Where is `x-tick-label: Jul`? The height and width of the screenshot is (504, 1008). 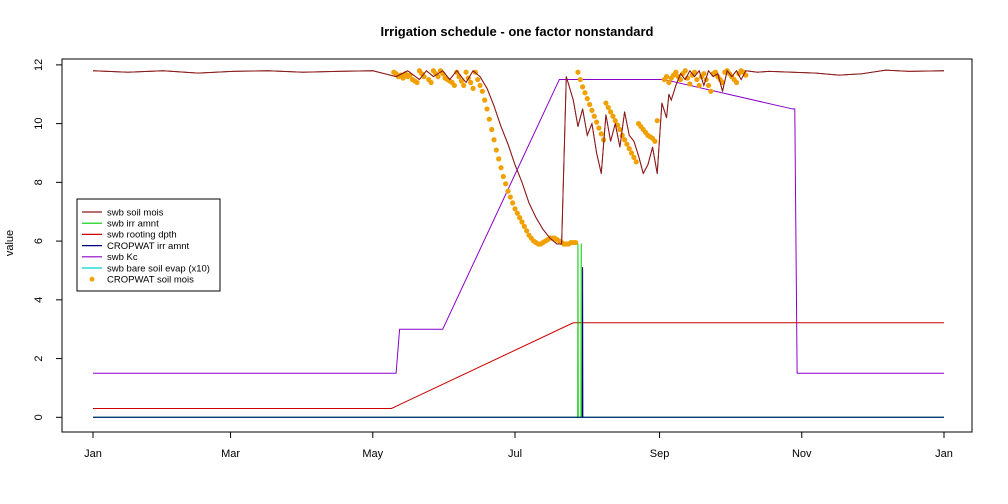 x-tick-label: Jul is located at coordinates (515, 454).